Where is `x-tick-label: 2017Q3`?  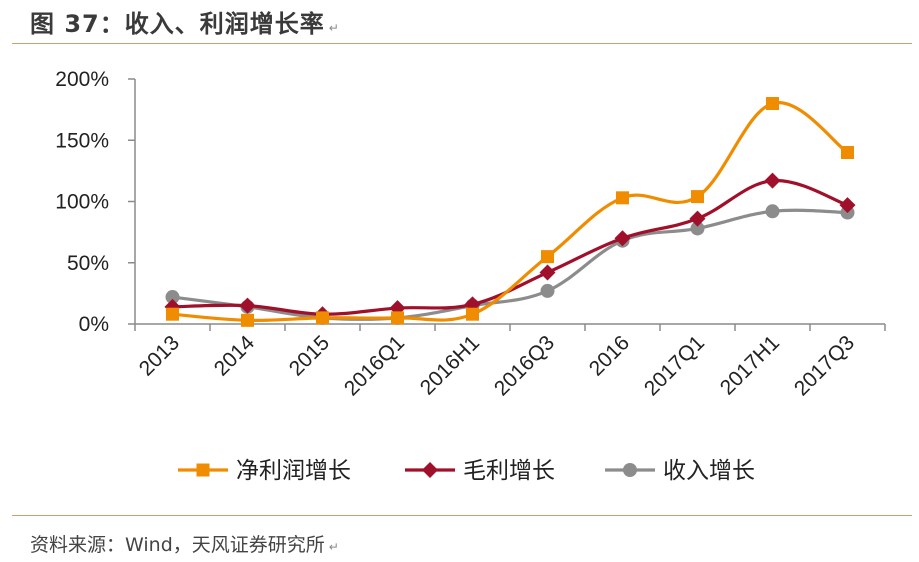
x-tick-label: 2017Q3 is located at coordinates (824, 365).